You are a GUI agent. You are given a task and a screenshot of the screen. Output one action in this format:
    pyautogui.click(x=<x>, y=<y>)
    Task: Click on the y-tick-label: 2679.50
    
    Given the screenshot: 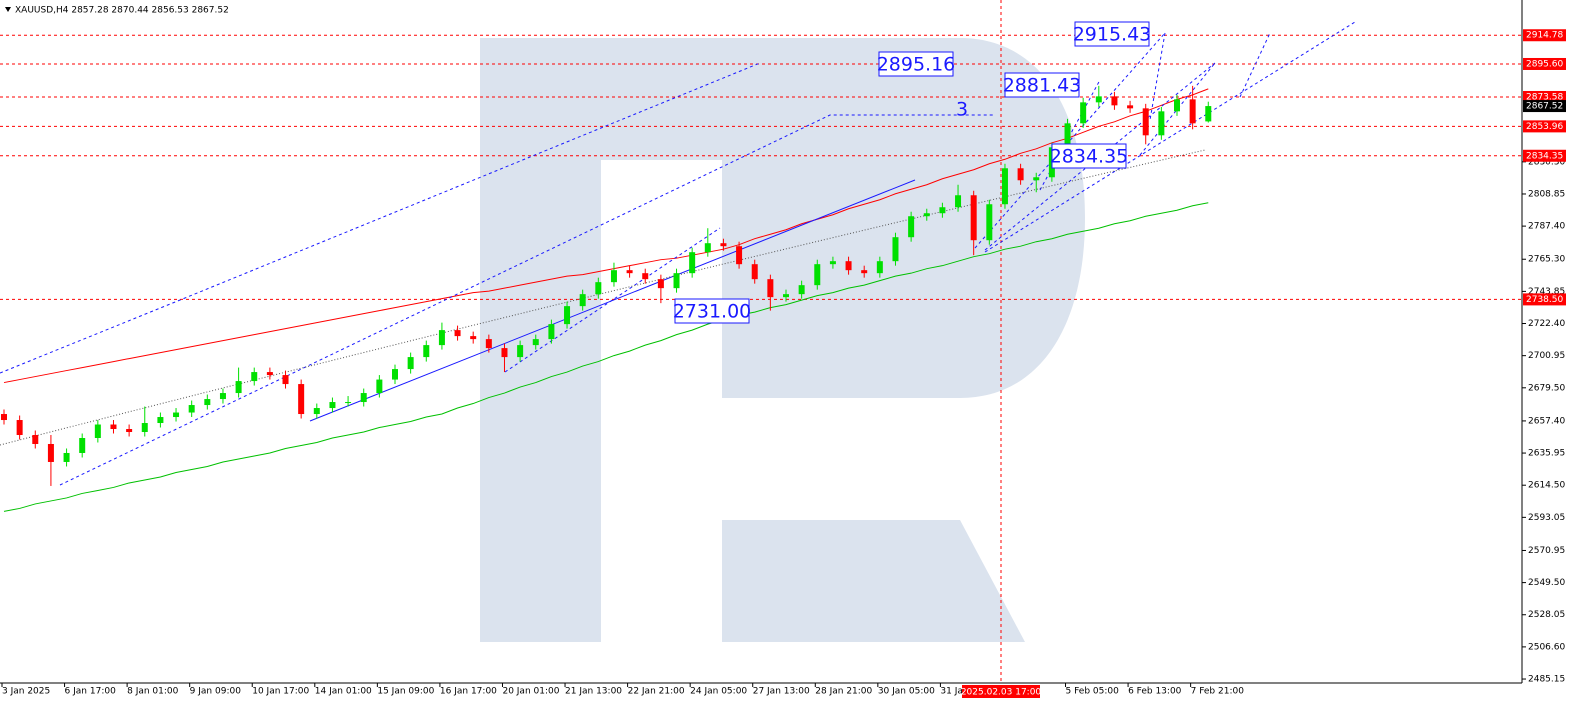 What is the action you would take?
    pyautogui.click(x=1546, y=388)
    